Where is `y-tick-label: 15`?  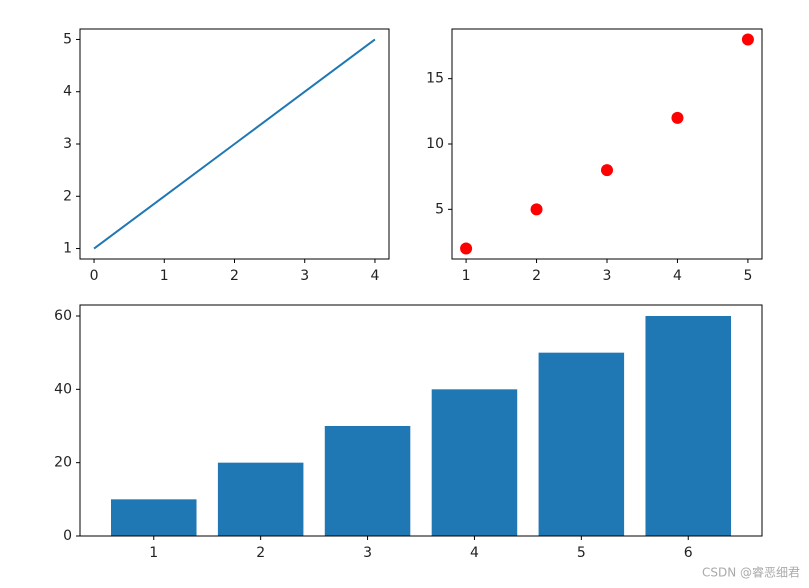 y-tick-label: 15 is located at coordinates (435, 79).